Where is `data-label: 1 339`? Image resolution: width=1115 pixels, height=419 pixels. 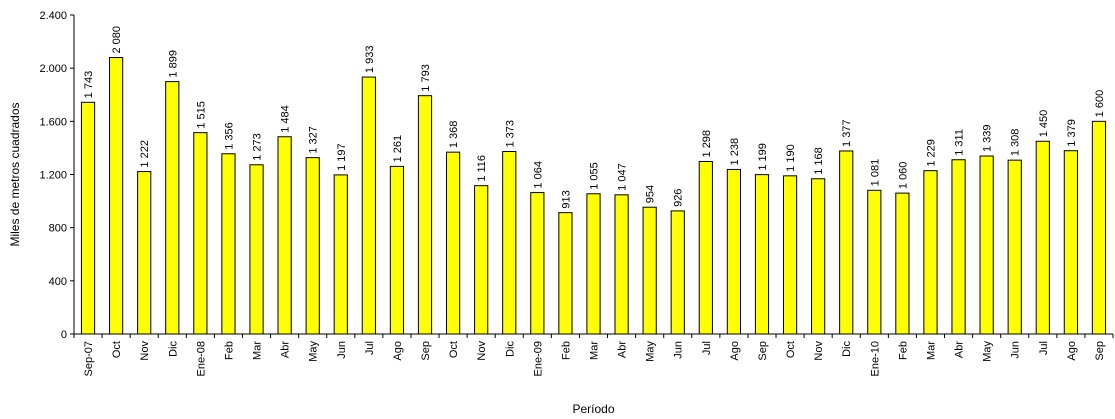 data-label: 1 339 is located at coordinates (988, 138).